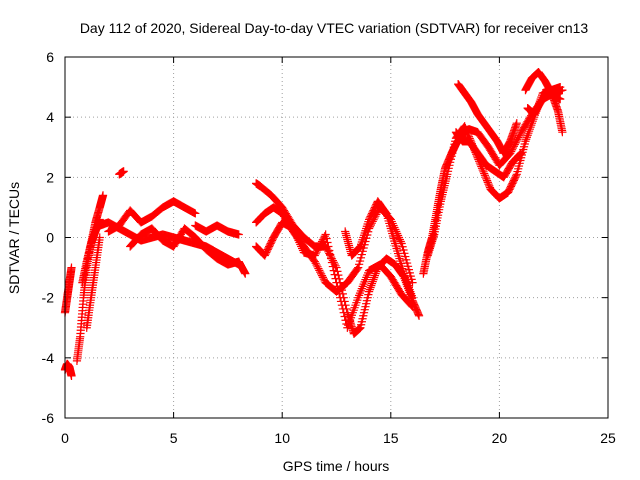 The height and width of the screenshot is (480, 640). What do you see at coordinates (217, 230) in the screenshot?
I see `series-seg-j` at bounding box center [217, 230].